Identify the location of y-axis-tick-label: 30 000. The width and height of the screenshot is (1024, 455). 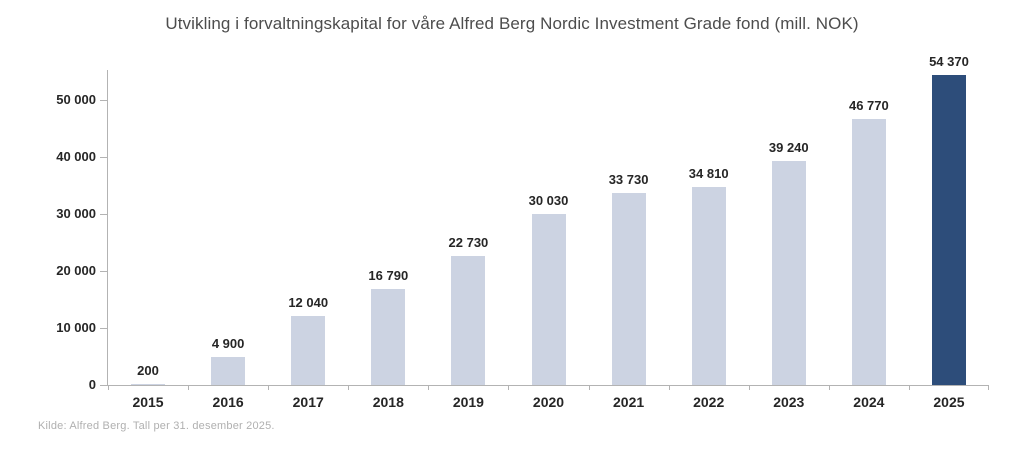
(76, 214).